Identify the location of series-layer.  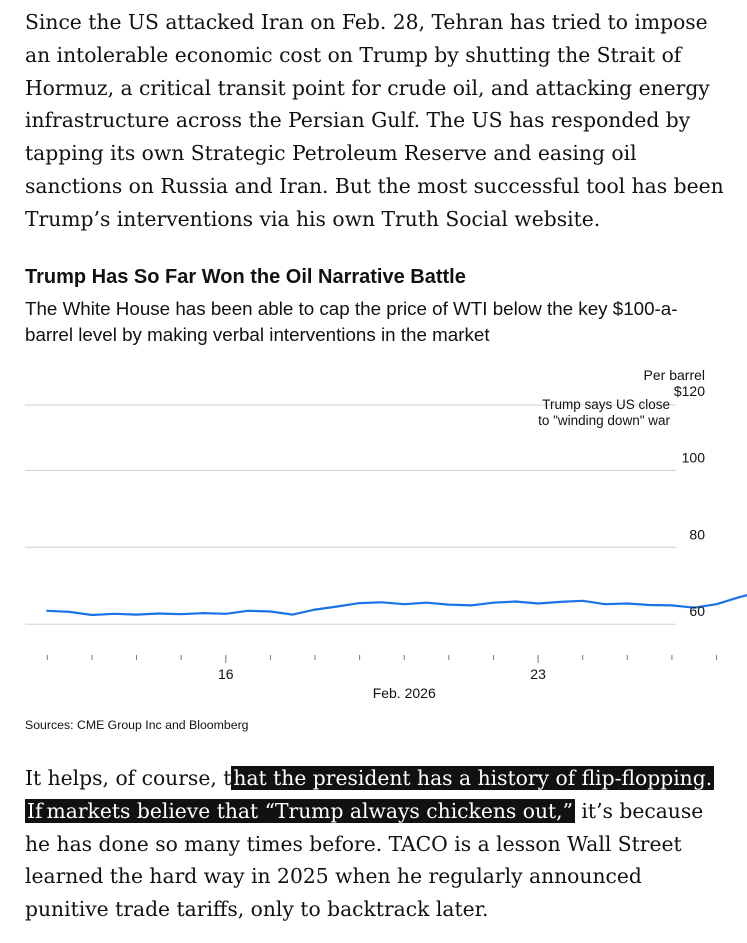
(396, 605).